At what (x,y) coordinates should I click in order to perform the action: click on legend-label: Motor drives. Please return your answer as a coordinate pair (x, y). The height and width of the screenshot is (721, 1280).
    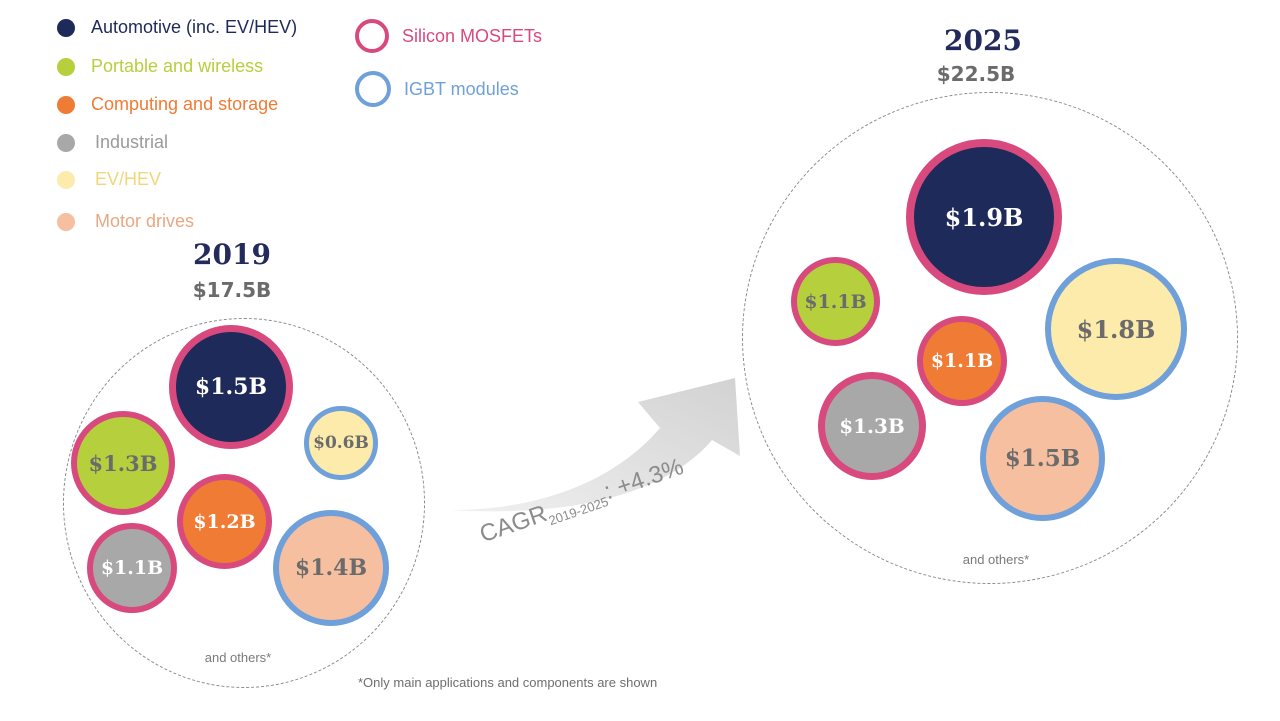
    Looking at the image, I should click on (145, 221).